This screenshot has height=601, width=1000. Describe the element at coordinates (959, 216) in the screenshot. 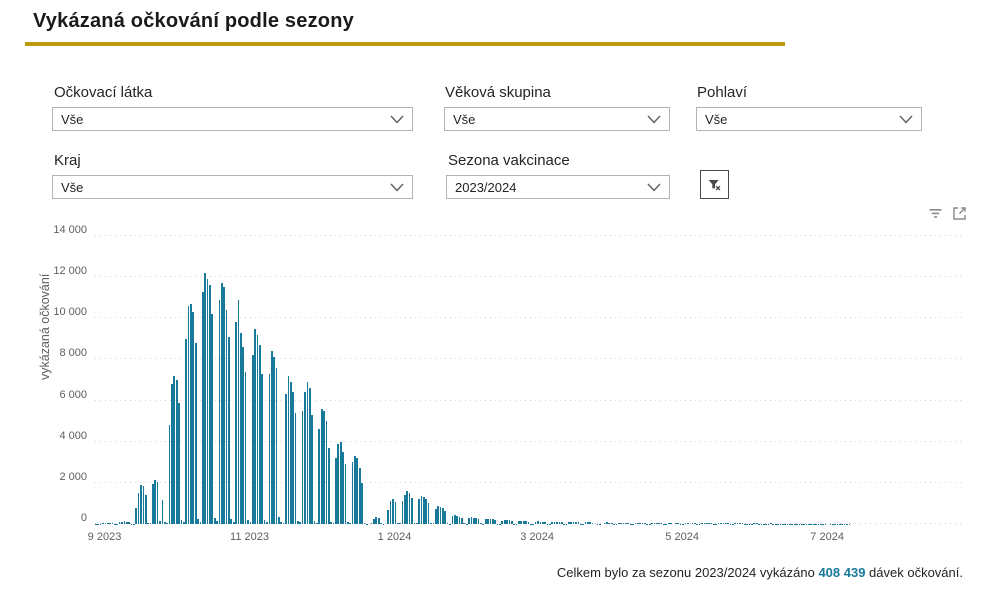

I see `focus-mode-button` at that location.